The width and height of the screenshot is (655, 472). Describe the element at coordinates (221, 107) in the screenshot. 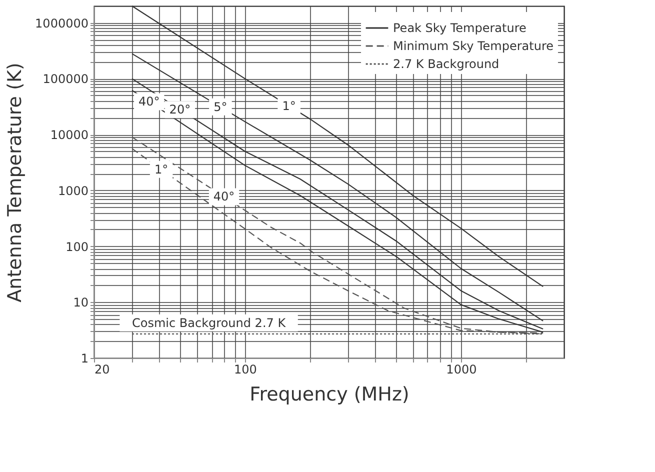

I see `annotation: 5°` at that location.